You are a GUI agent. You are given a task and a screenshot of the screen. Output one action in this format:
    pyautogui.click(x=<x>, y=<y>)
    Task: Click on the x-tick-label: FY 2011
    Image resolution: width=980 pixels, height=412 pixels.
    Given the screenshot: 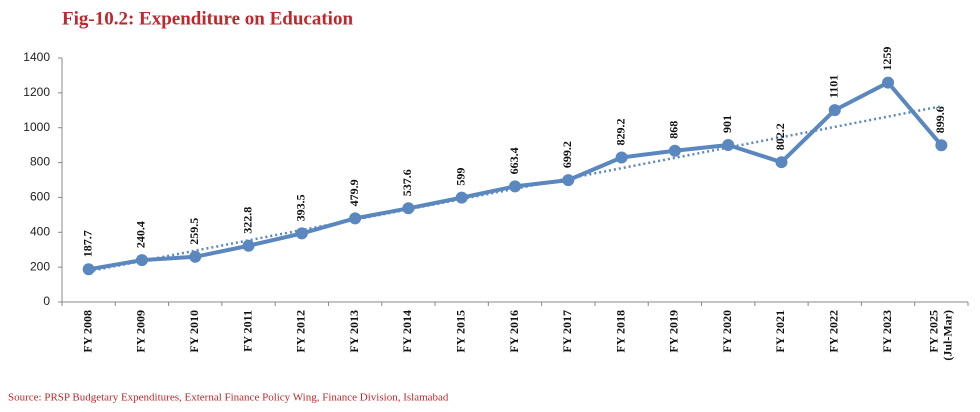 What is the action you would take?
    pyautogui.click(x=247, y=331)
    